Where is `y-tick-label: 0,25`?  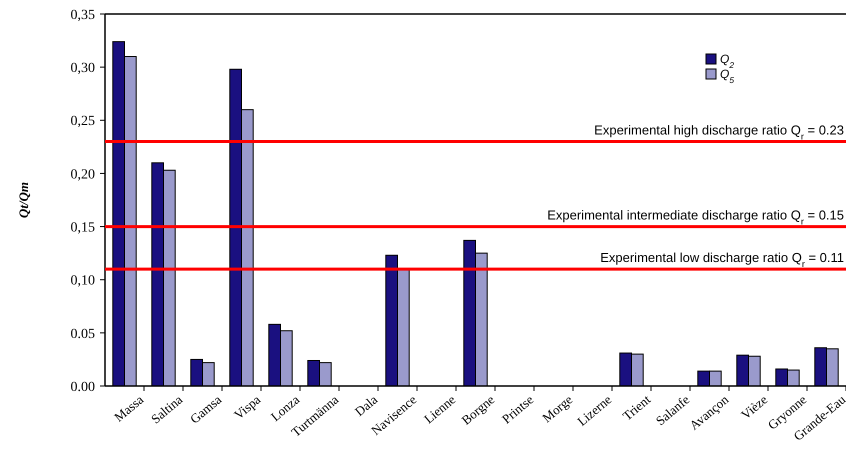
y-tick-label: 0,25 is located at coordinates (82, 122).